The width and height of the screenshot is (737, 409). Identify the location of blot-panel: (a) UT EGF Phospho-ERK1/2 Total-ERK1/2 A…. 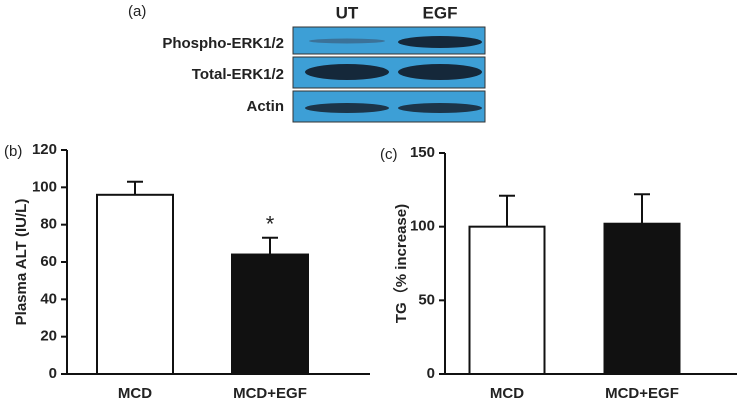
(307, 63).